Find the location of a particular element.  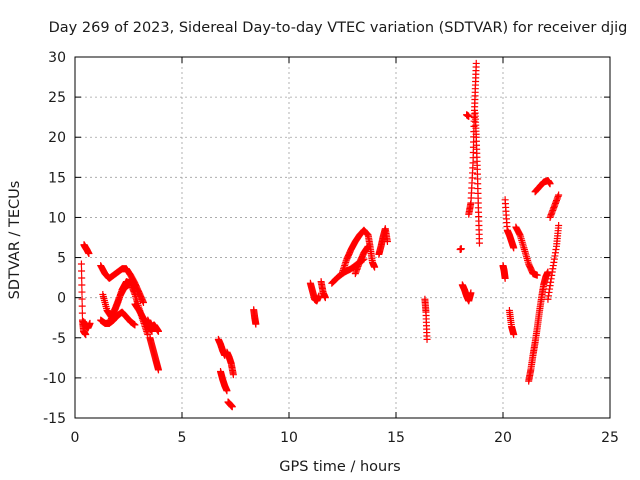

series-arc-i2 is located at coordinates (224, 381).